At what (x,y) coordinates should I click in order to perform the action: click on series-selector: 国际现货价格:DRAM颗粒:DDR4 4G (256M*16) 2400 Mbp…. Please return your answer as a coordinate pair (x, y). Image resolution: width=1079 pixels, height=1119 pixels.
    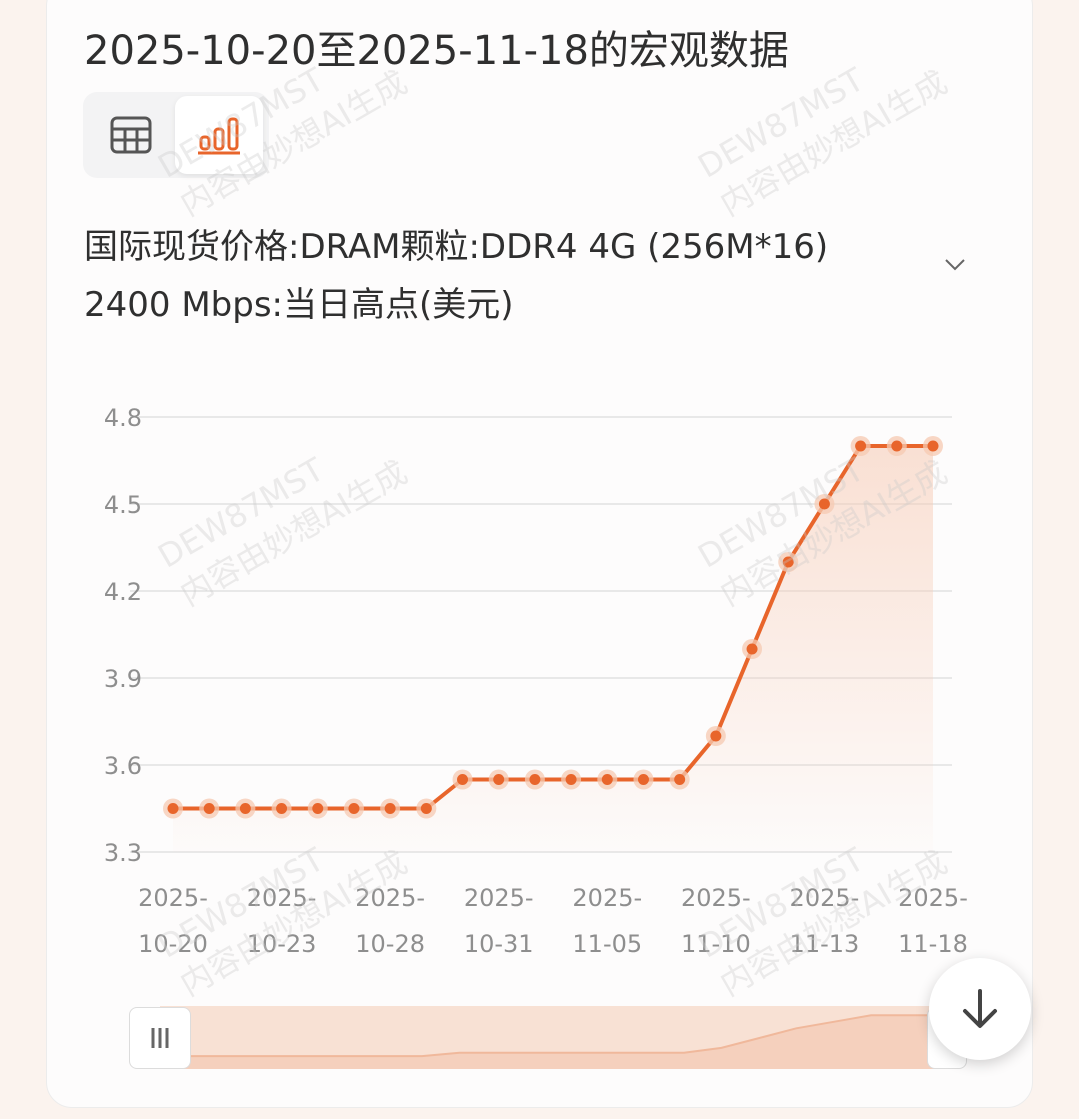
    Looking at the image, I should click on (534, 273).